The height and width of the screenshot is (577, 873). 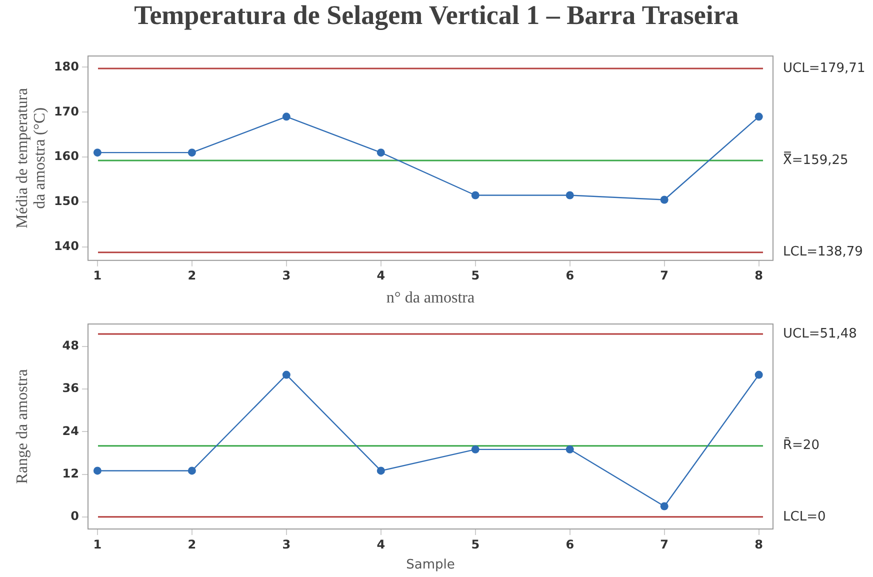 I want to click on y-tick-label: 160, so click(x=66, y=156).